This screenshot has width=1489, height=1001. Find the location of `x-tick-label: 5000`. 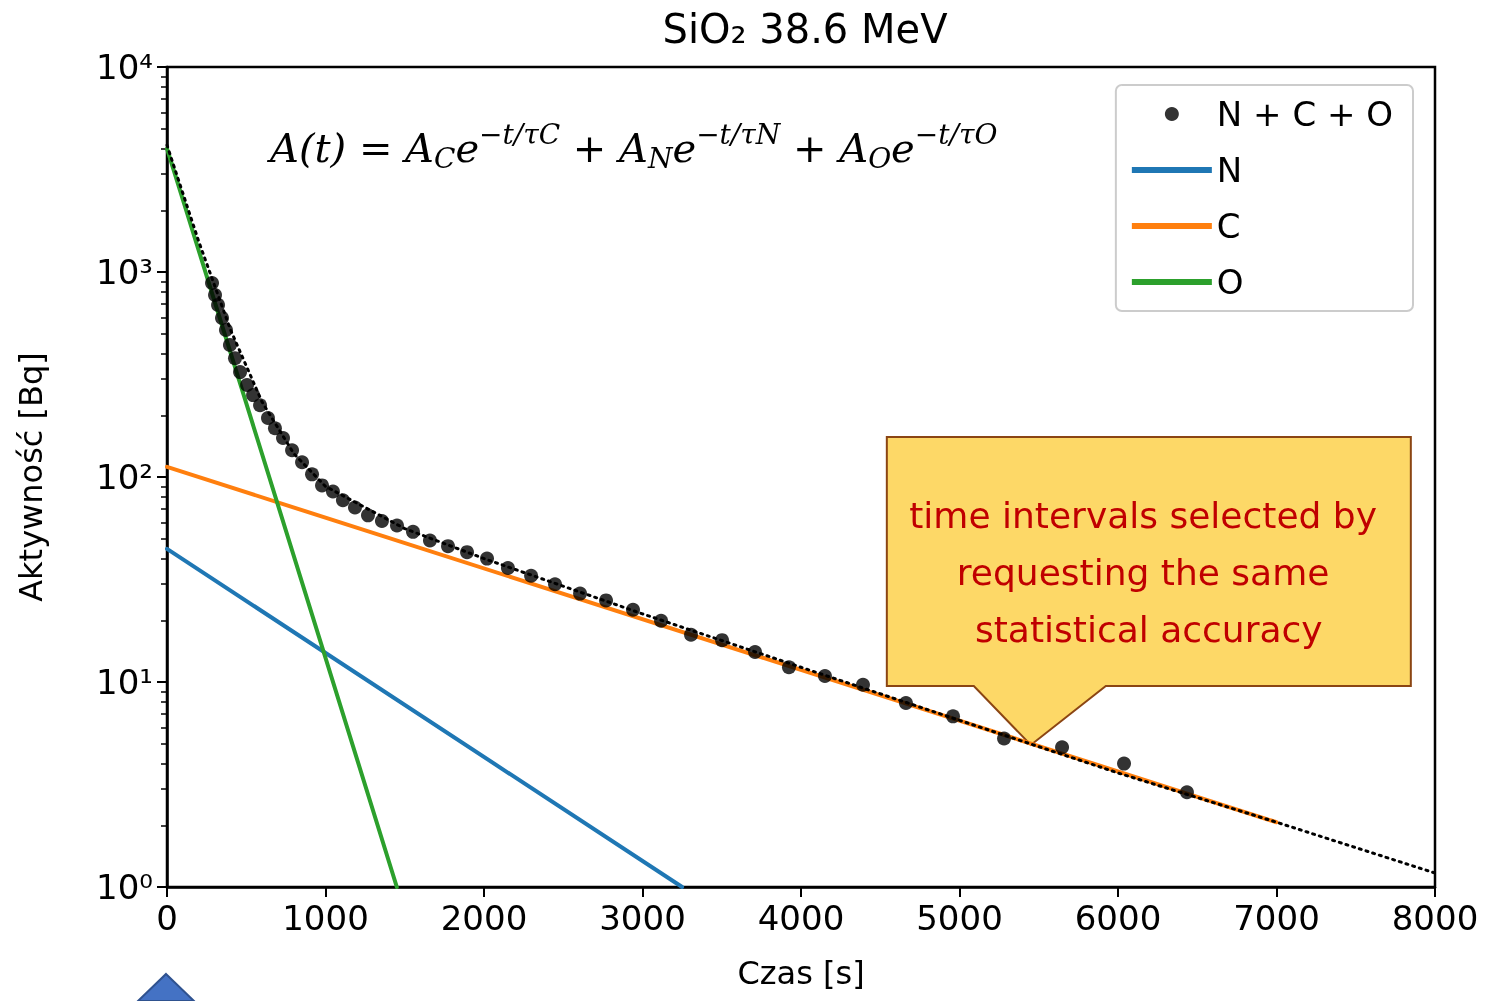

x-tick-label: 5000 is located at coordinates (959, 918).